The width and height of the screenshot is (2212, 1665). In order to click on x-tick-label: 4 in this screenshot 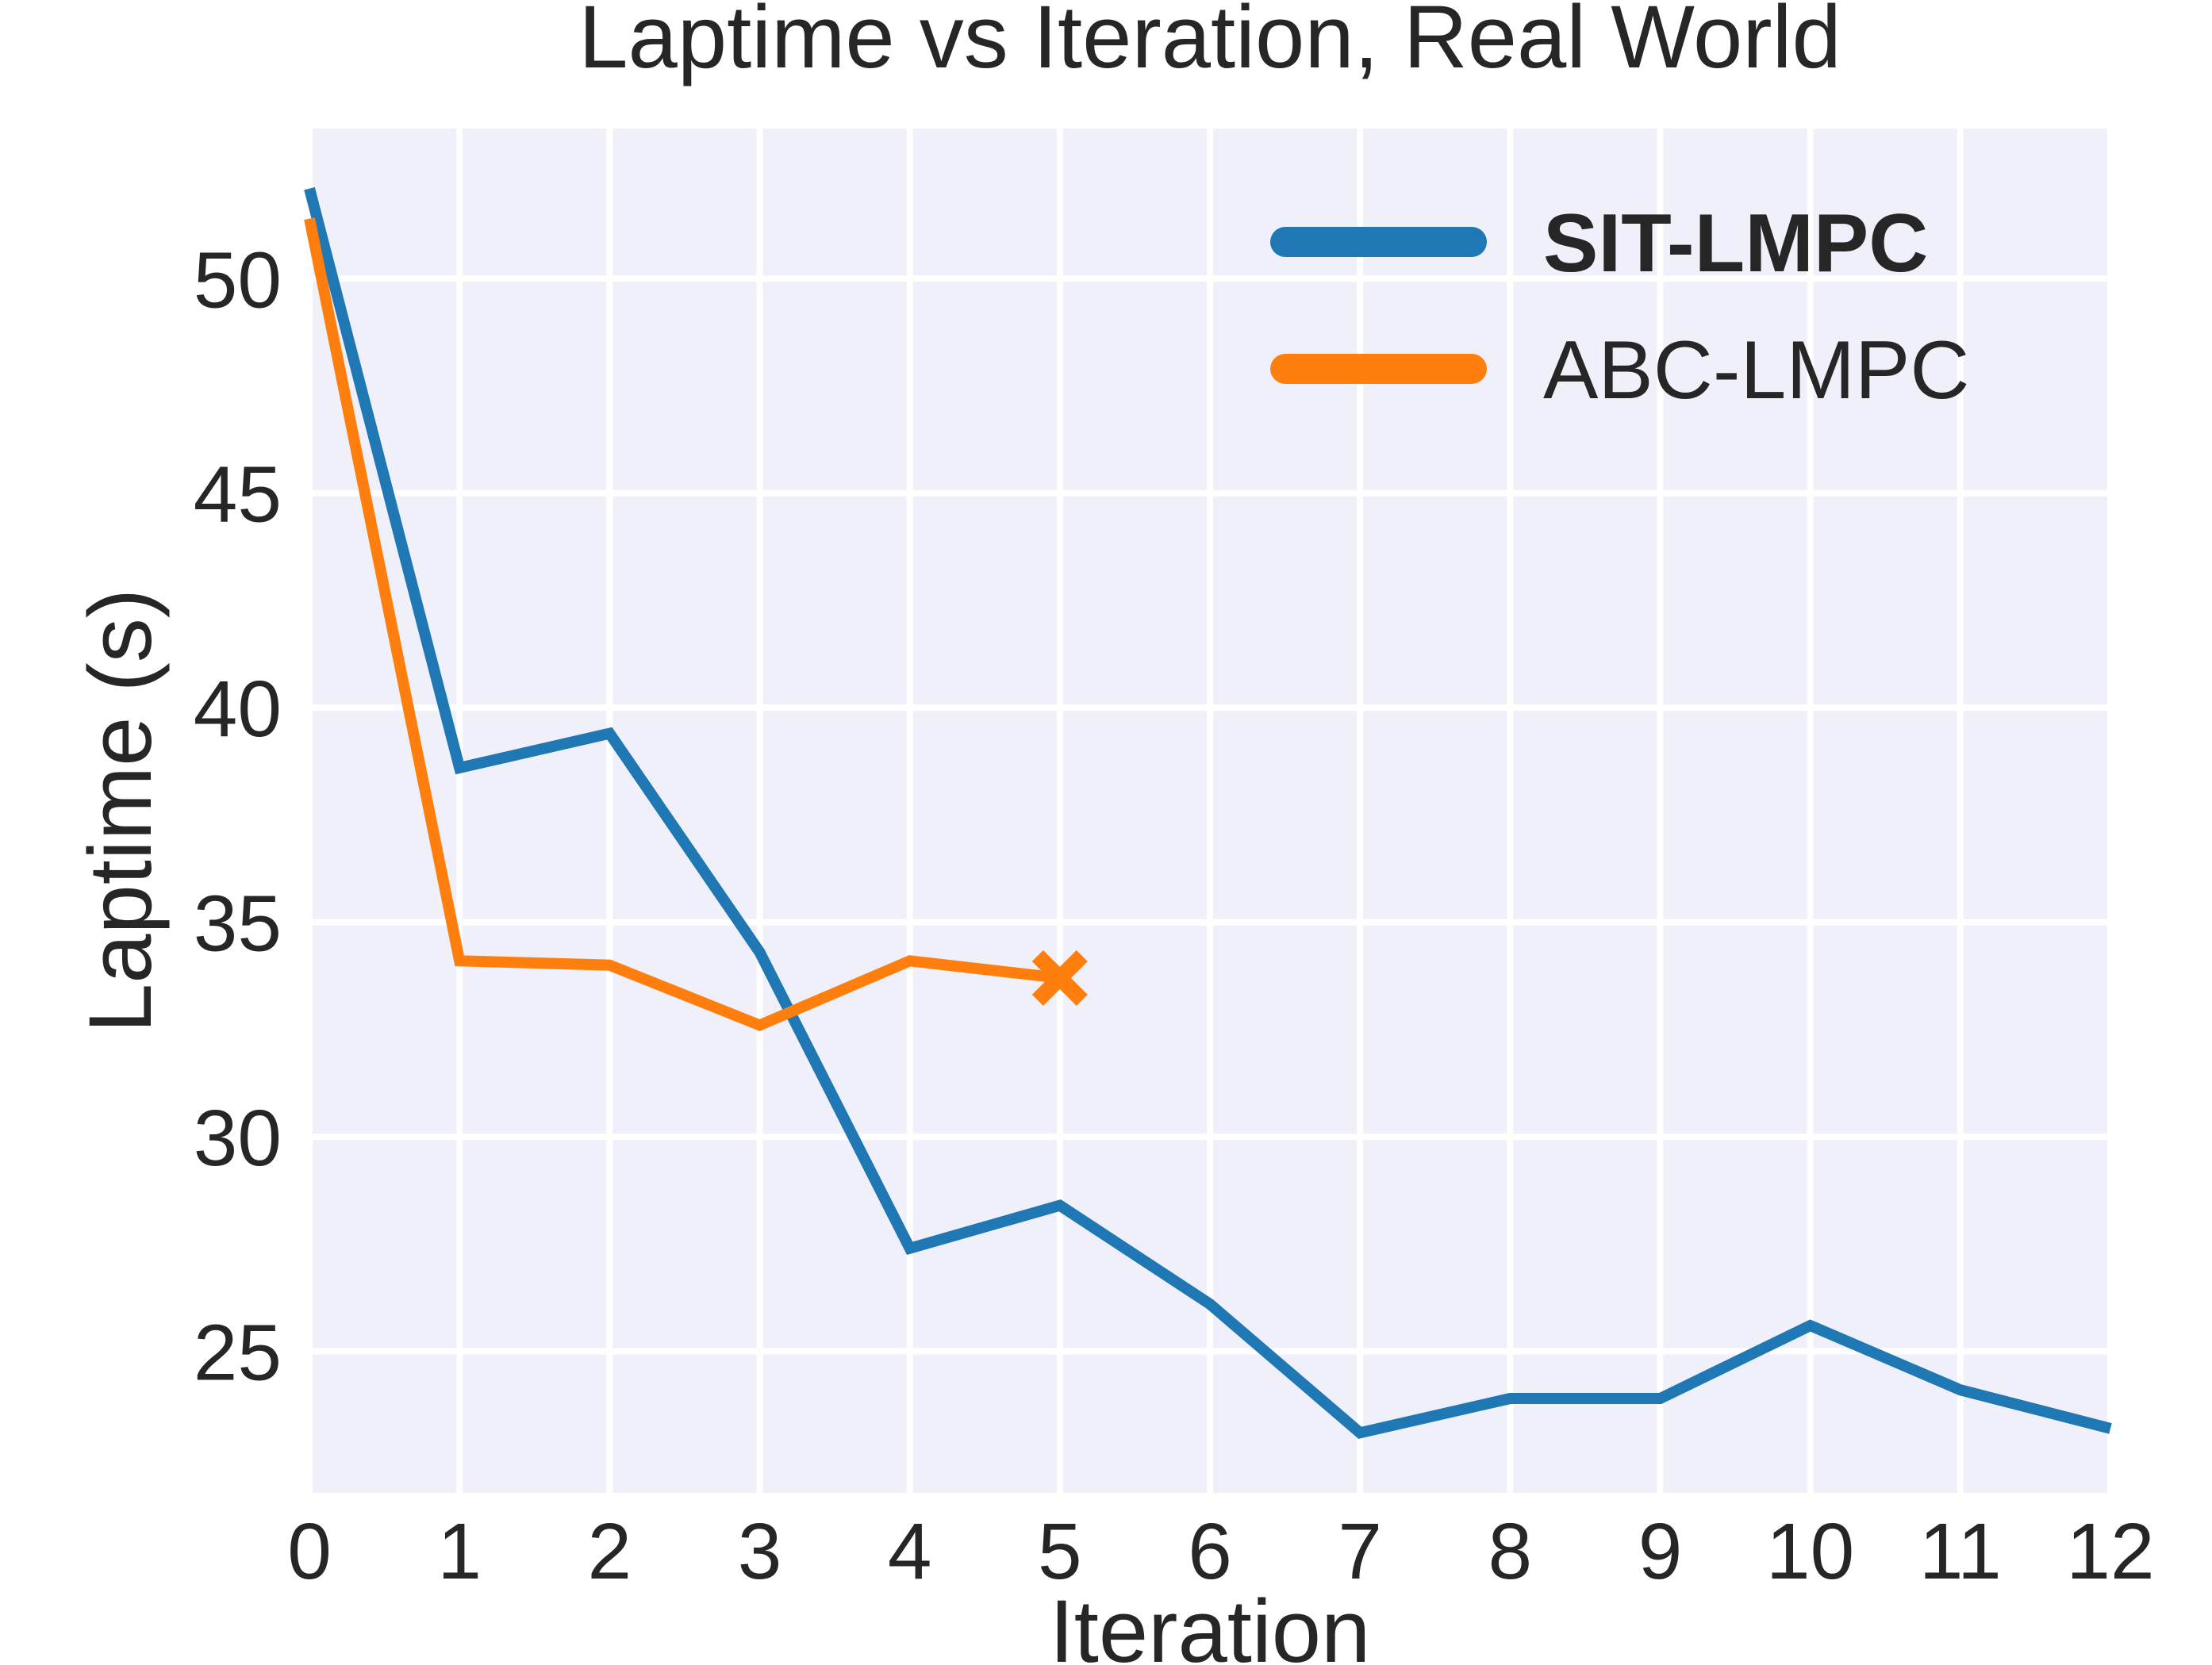, I will do `click(910, 1551)`.